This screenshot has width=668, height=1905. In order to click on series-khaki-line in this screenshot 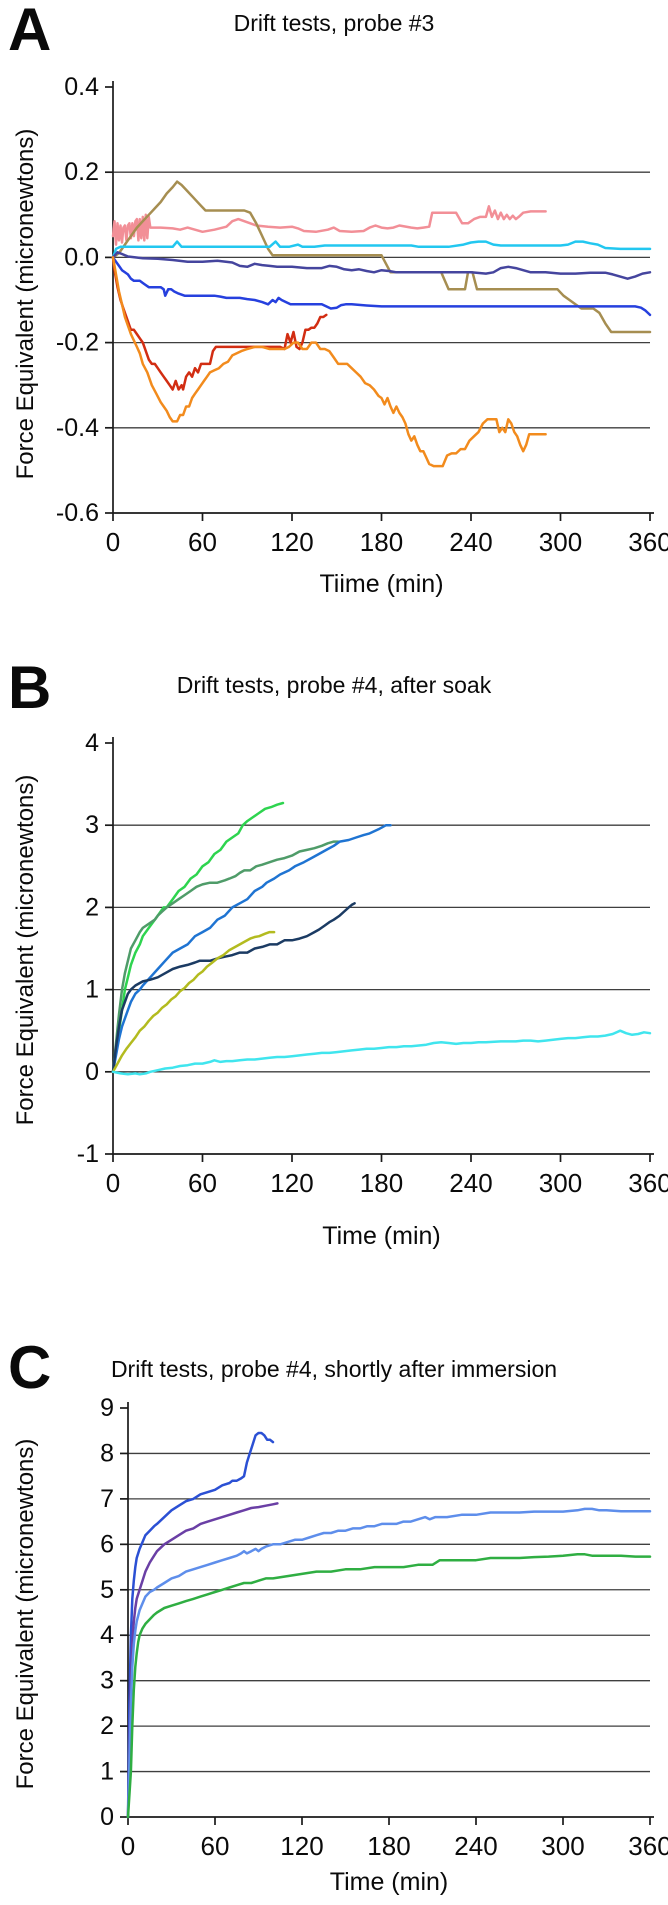, I will do `click(381, 257)`.